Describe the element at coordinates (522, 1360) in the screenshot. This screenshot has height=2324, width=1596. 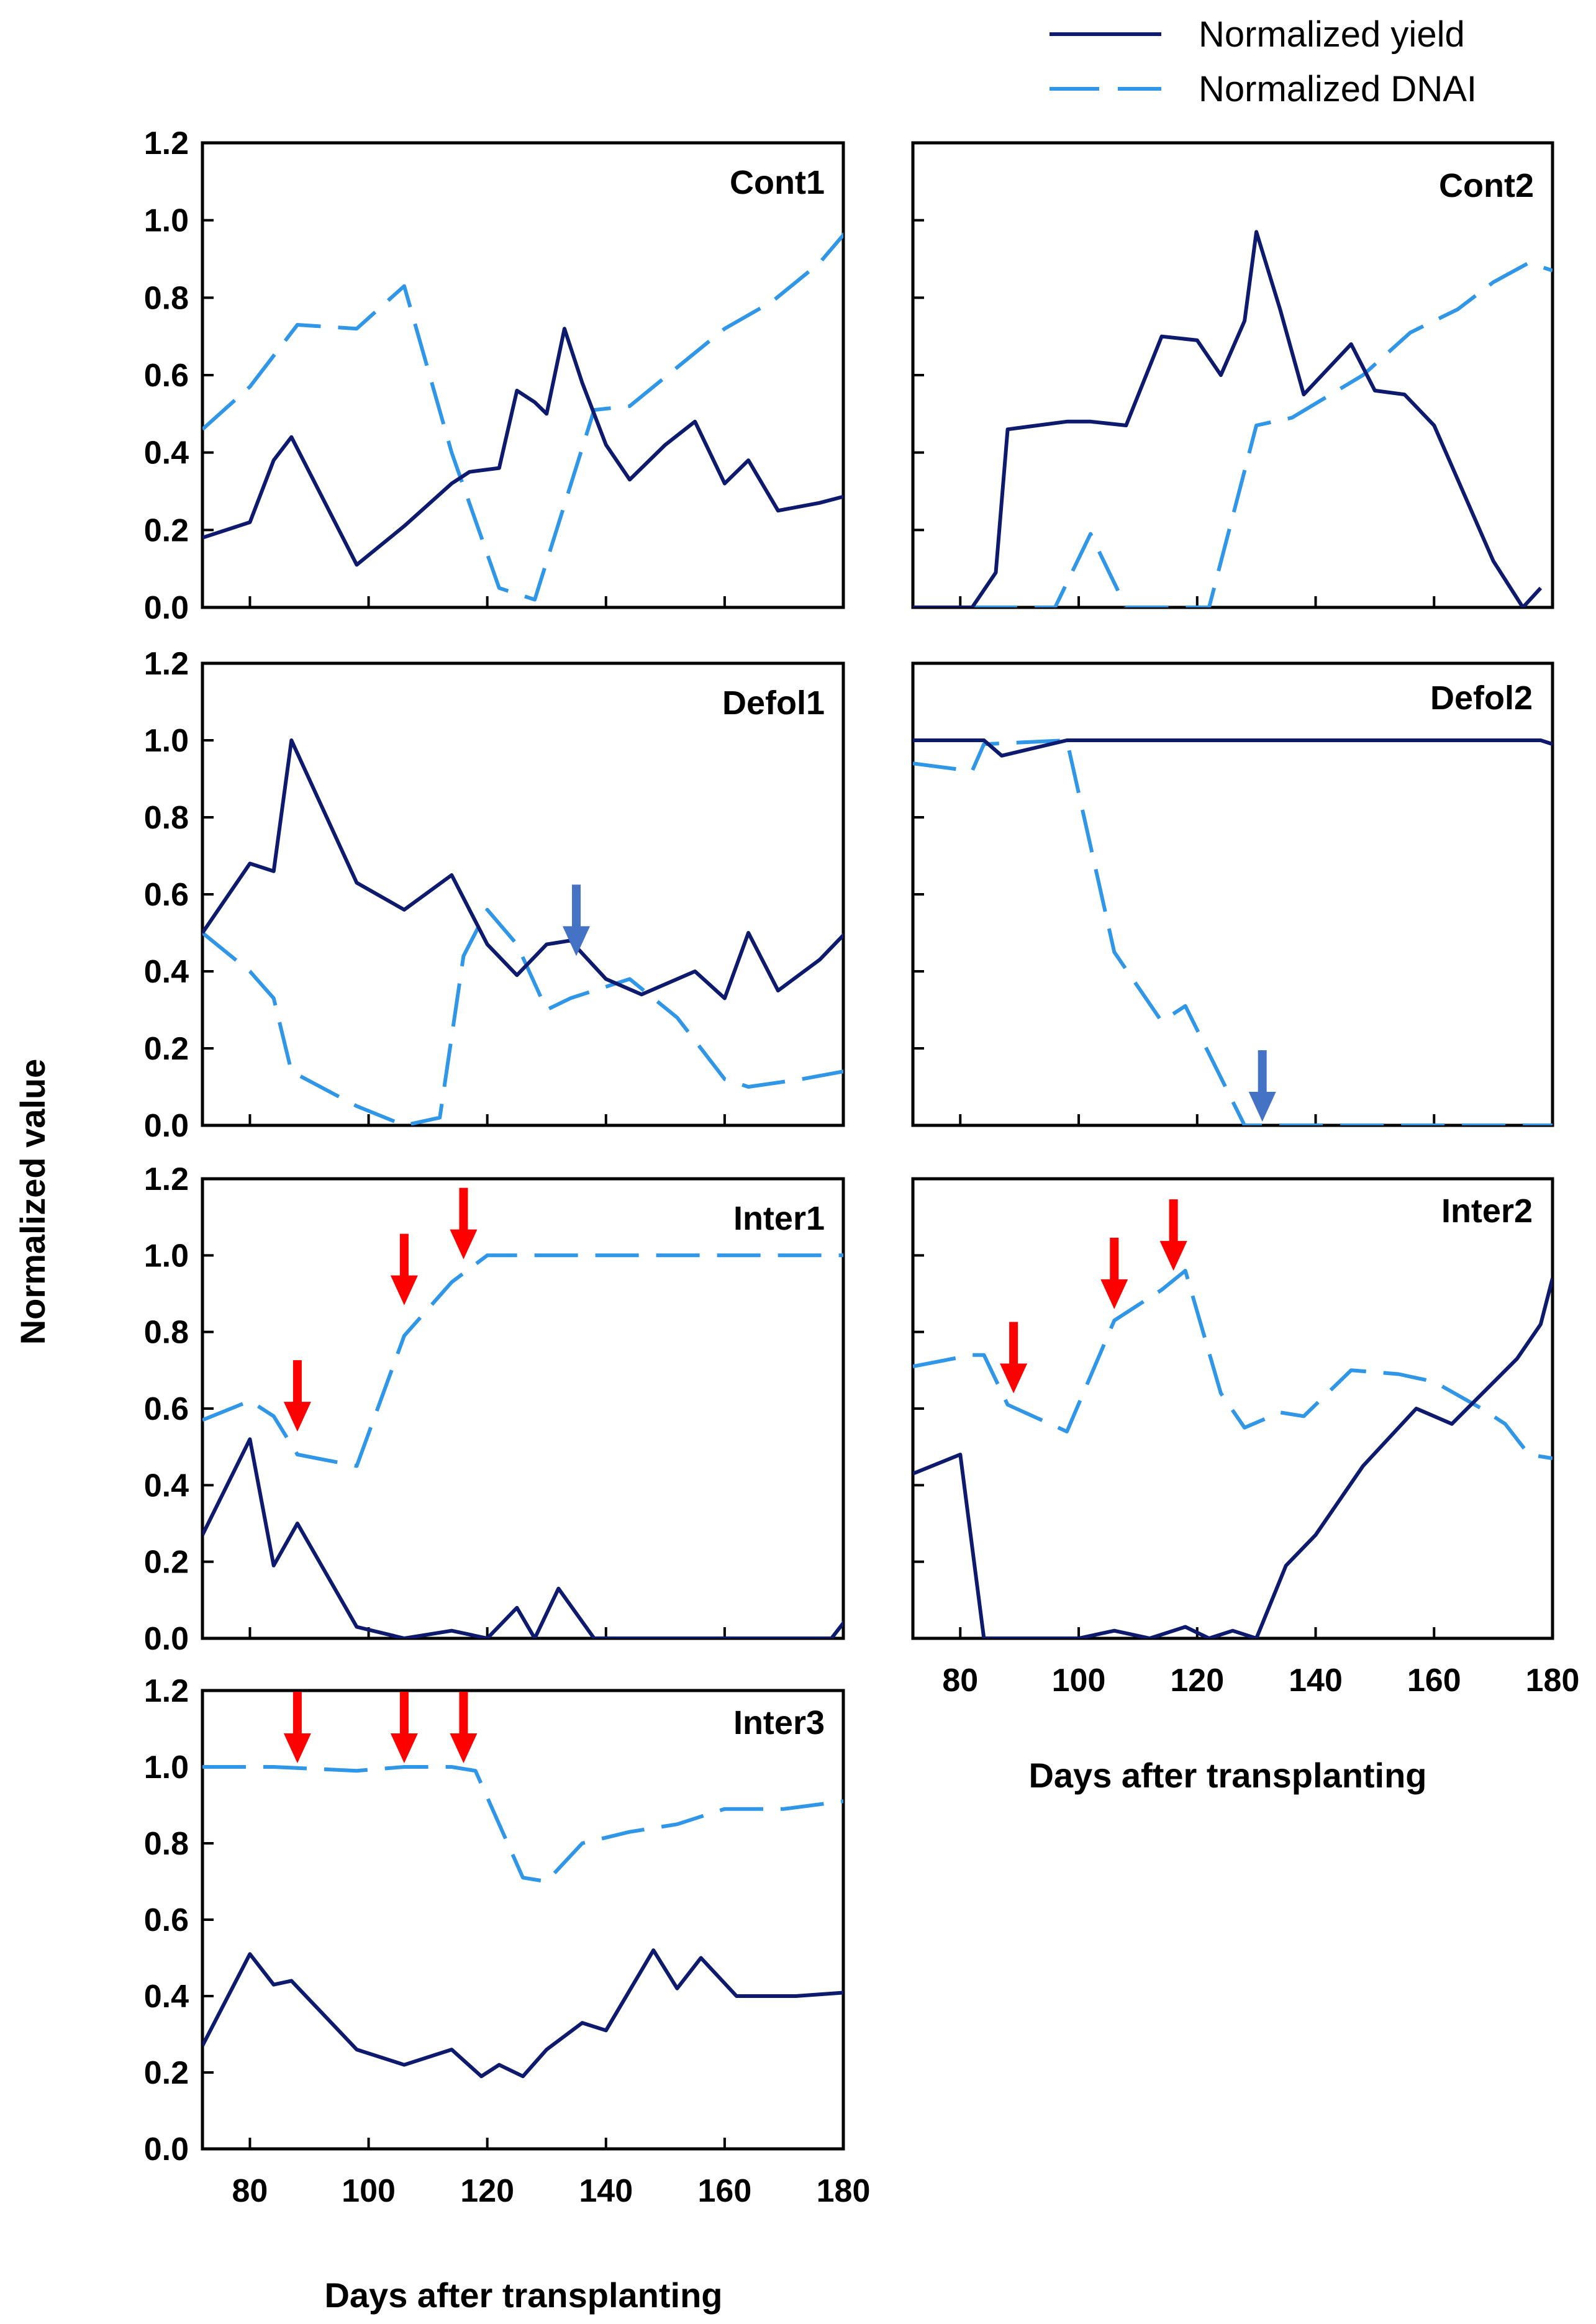
I see `inter1-dnai-line` at that location.